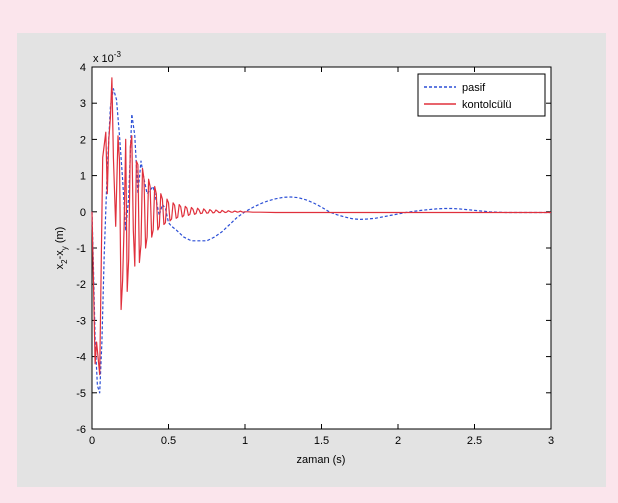  Describe the element at coordinates (83, 68) in the screenshot. I see `y-tick-label: 4` at that location.